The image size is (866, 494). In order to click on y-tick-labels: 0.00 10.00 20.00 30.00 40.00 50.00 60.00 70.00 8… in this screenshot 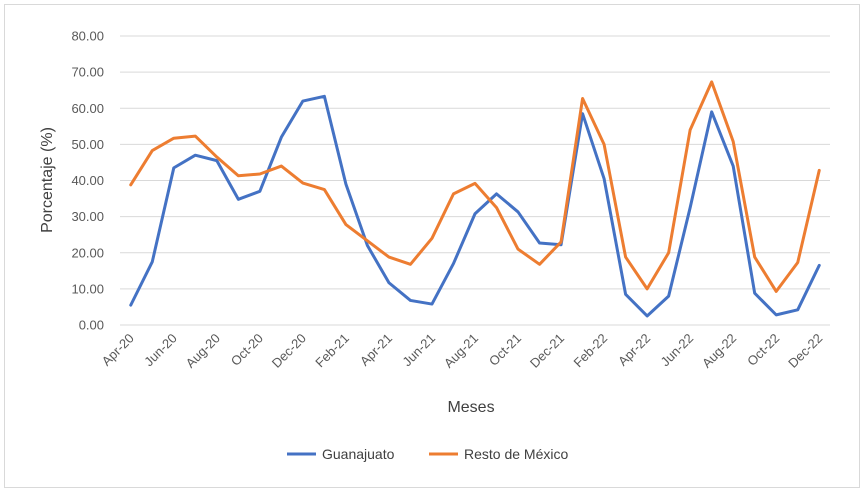, I will do `click(87, 181)`.